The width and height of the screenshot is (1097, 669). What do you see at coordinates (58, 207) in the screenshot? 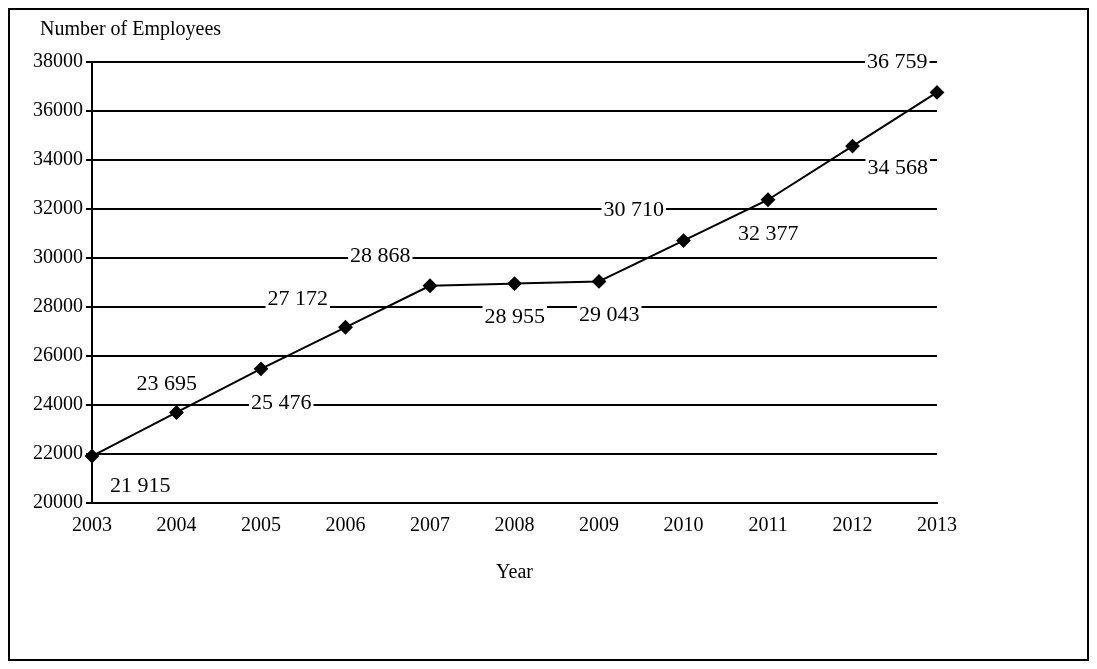
I see `y-tick-label: 32000` at bounding box center [58, 207].